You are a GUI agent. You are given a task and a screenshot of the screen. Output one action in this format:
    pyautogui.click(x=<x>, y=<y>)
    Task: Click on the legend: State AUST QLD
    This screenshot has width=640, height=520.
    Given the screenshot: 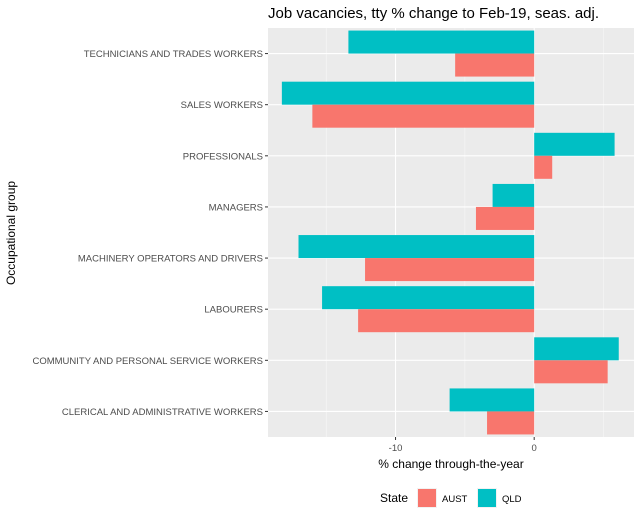 What is the action you would take?
    pyautogui.click(x=451, y=498)
    